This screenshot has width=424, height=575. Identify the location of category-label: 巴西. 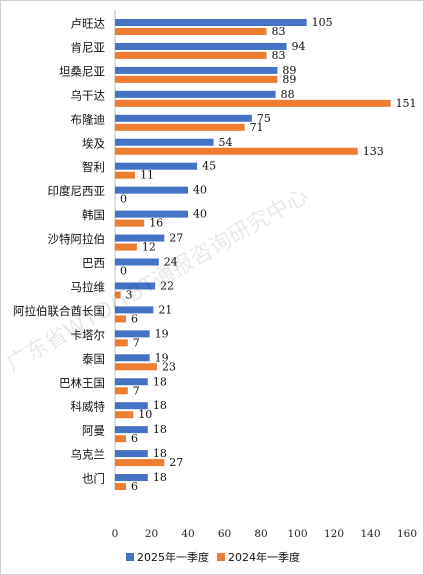
(93, 263).